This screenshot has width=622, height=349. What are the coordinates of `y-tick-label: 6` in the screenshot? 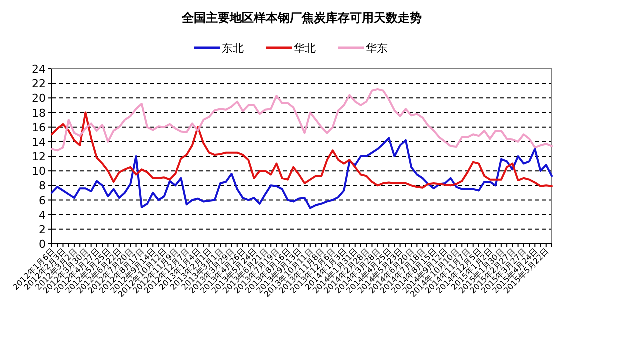 It's located at (42, 201).